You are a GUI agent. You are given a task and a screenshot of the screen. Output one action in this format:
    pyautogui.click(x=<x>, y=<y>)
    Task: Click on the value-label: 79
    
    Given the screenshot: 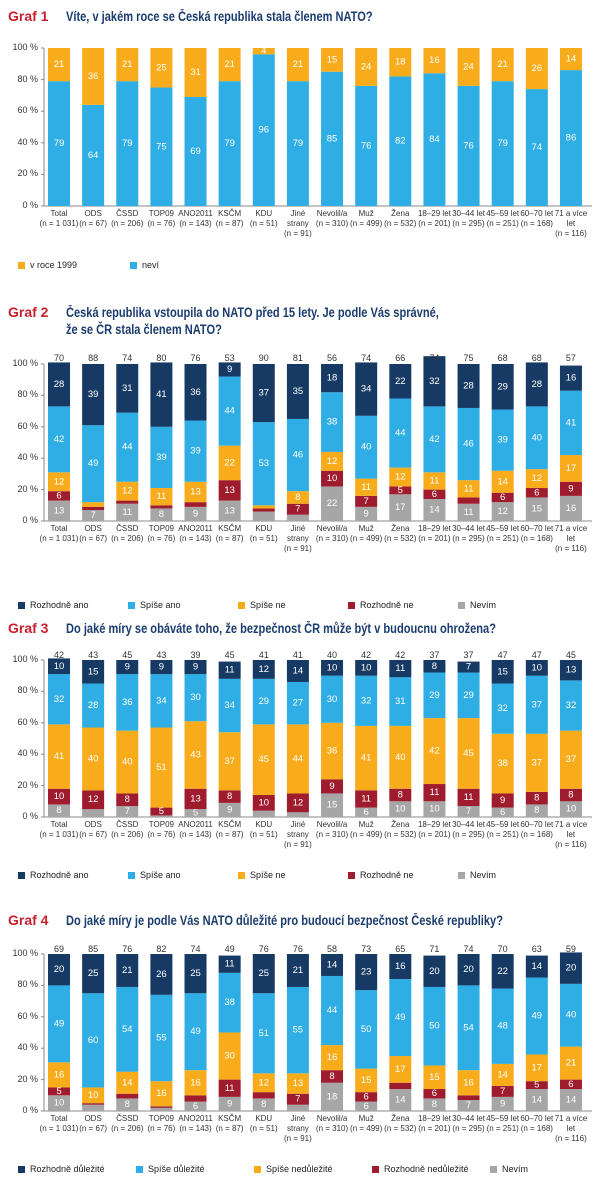 What is the action you would take?
    pyautogui.click(x=127, y=143)
    